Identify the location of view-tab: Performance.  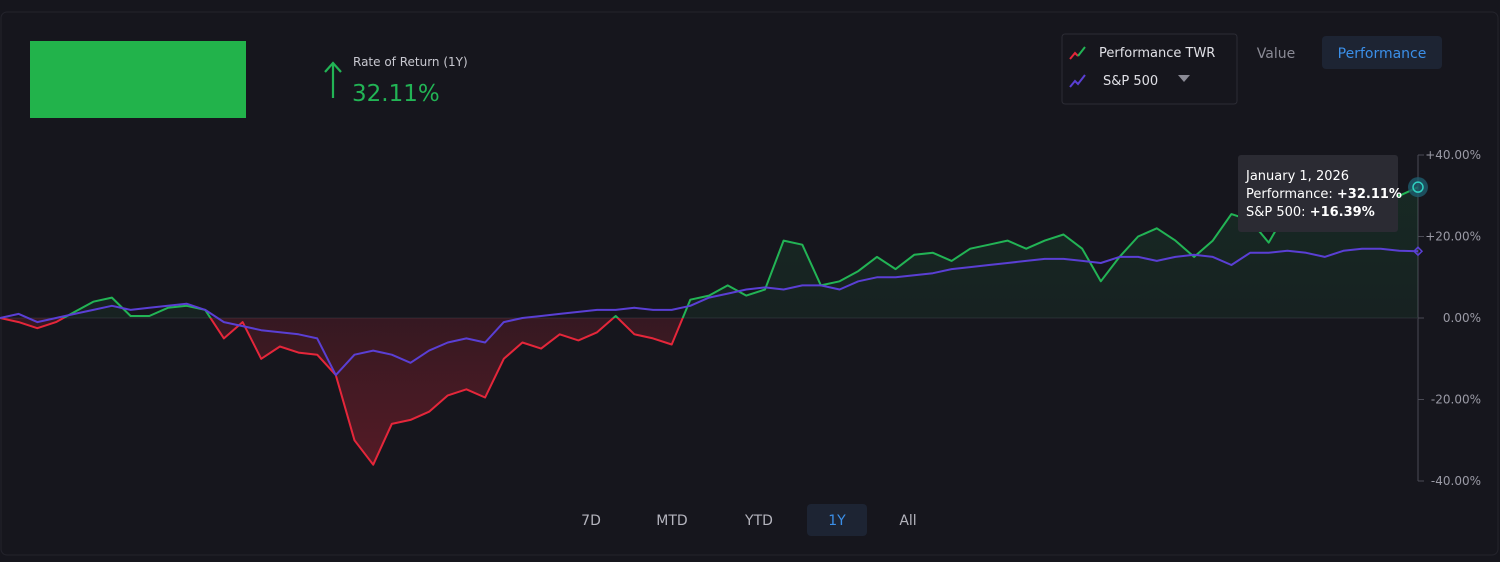
(1382, 54).